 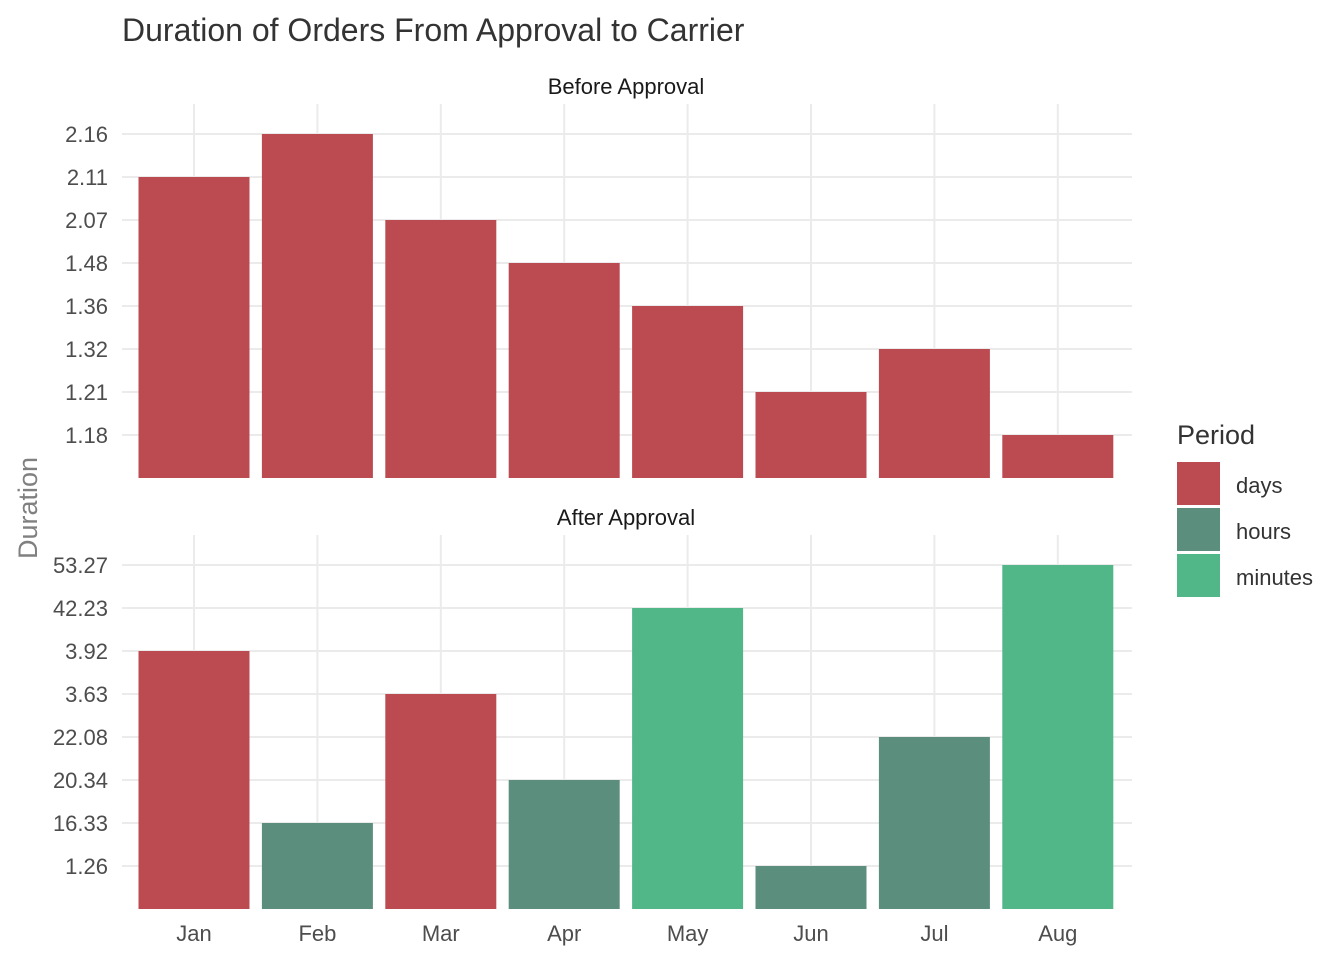 I want to click on x-axis: Jan Feb Mar Apr May Jun Jul Aug, so click(x=626, y=933).